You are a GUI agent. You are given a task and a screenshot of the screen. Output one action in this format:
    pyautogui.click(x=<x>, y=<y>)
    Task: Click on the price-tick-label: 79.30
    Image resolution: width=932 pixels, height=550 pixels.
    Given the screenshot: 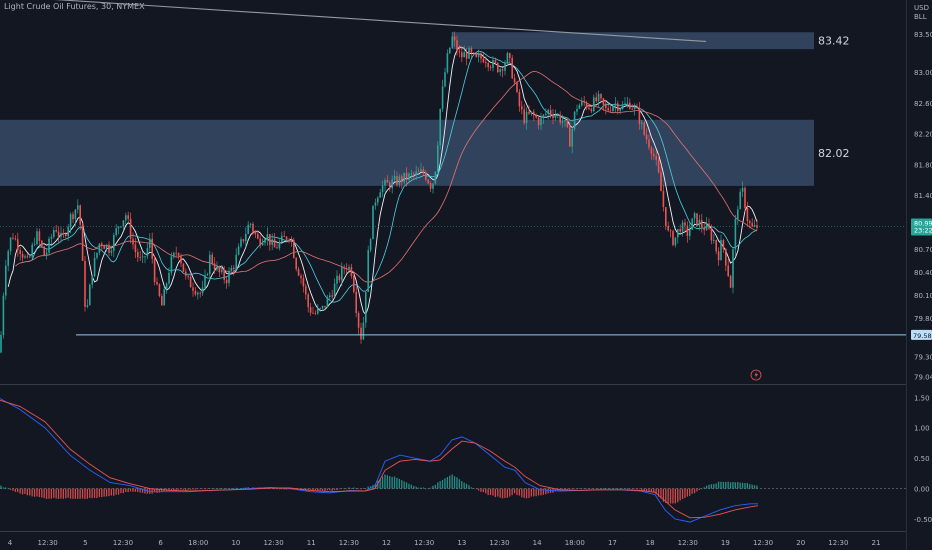 What is the action you would take?
    pyautogui.click(x=923, y=357)
    